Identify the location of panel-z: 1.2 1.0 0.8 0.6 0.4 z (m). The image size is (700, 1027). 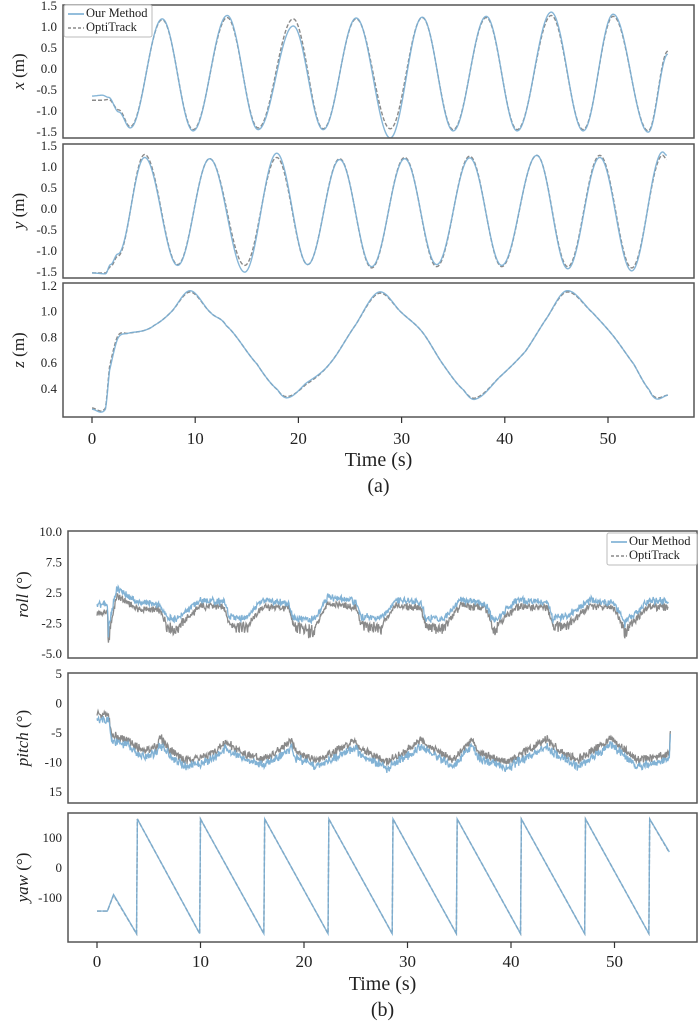
(352, 348).